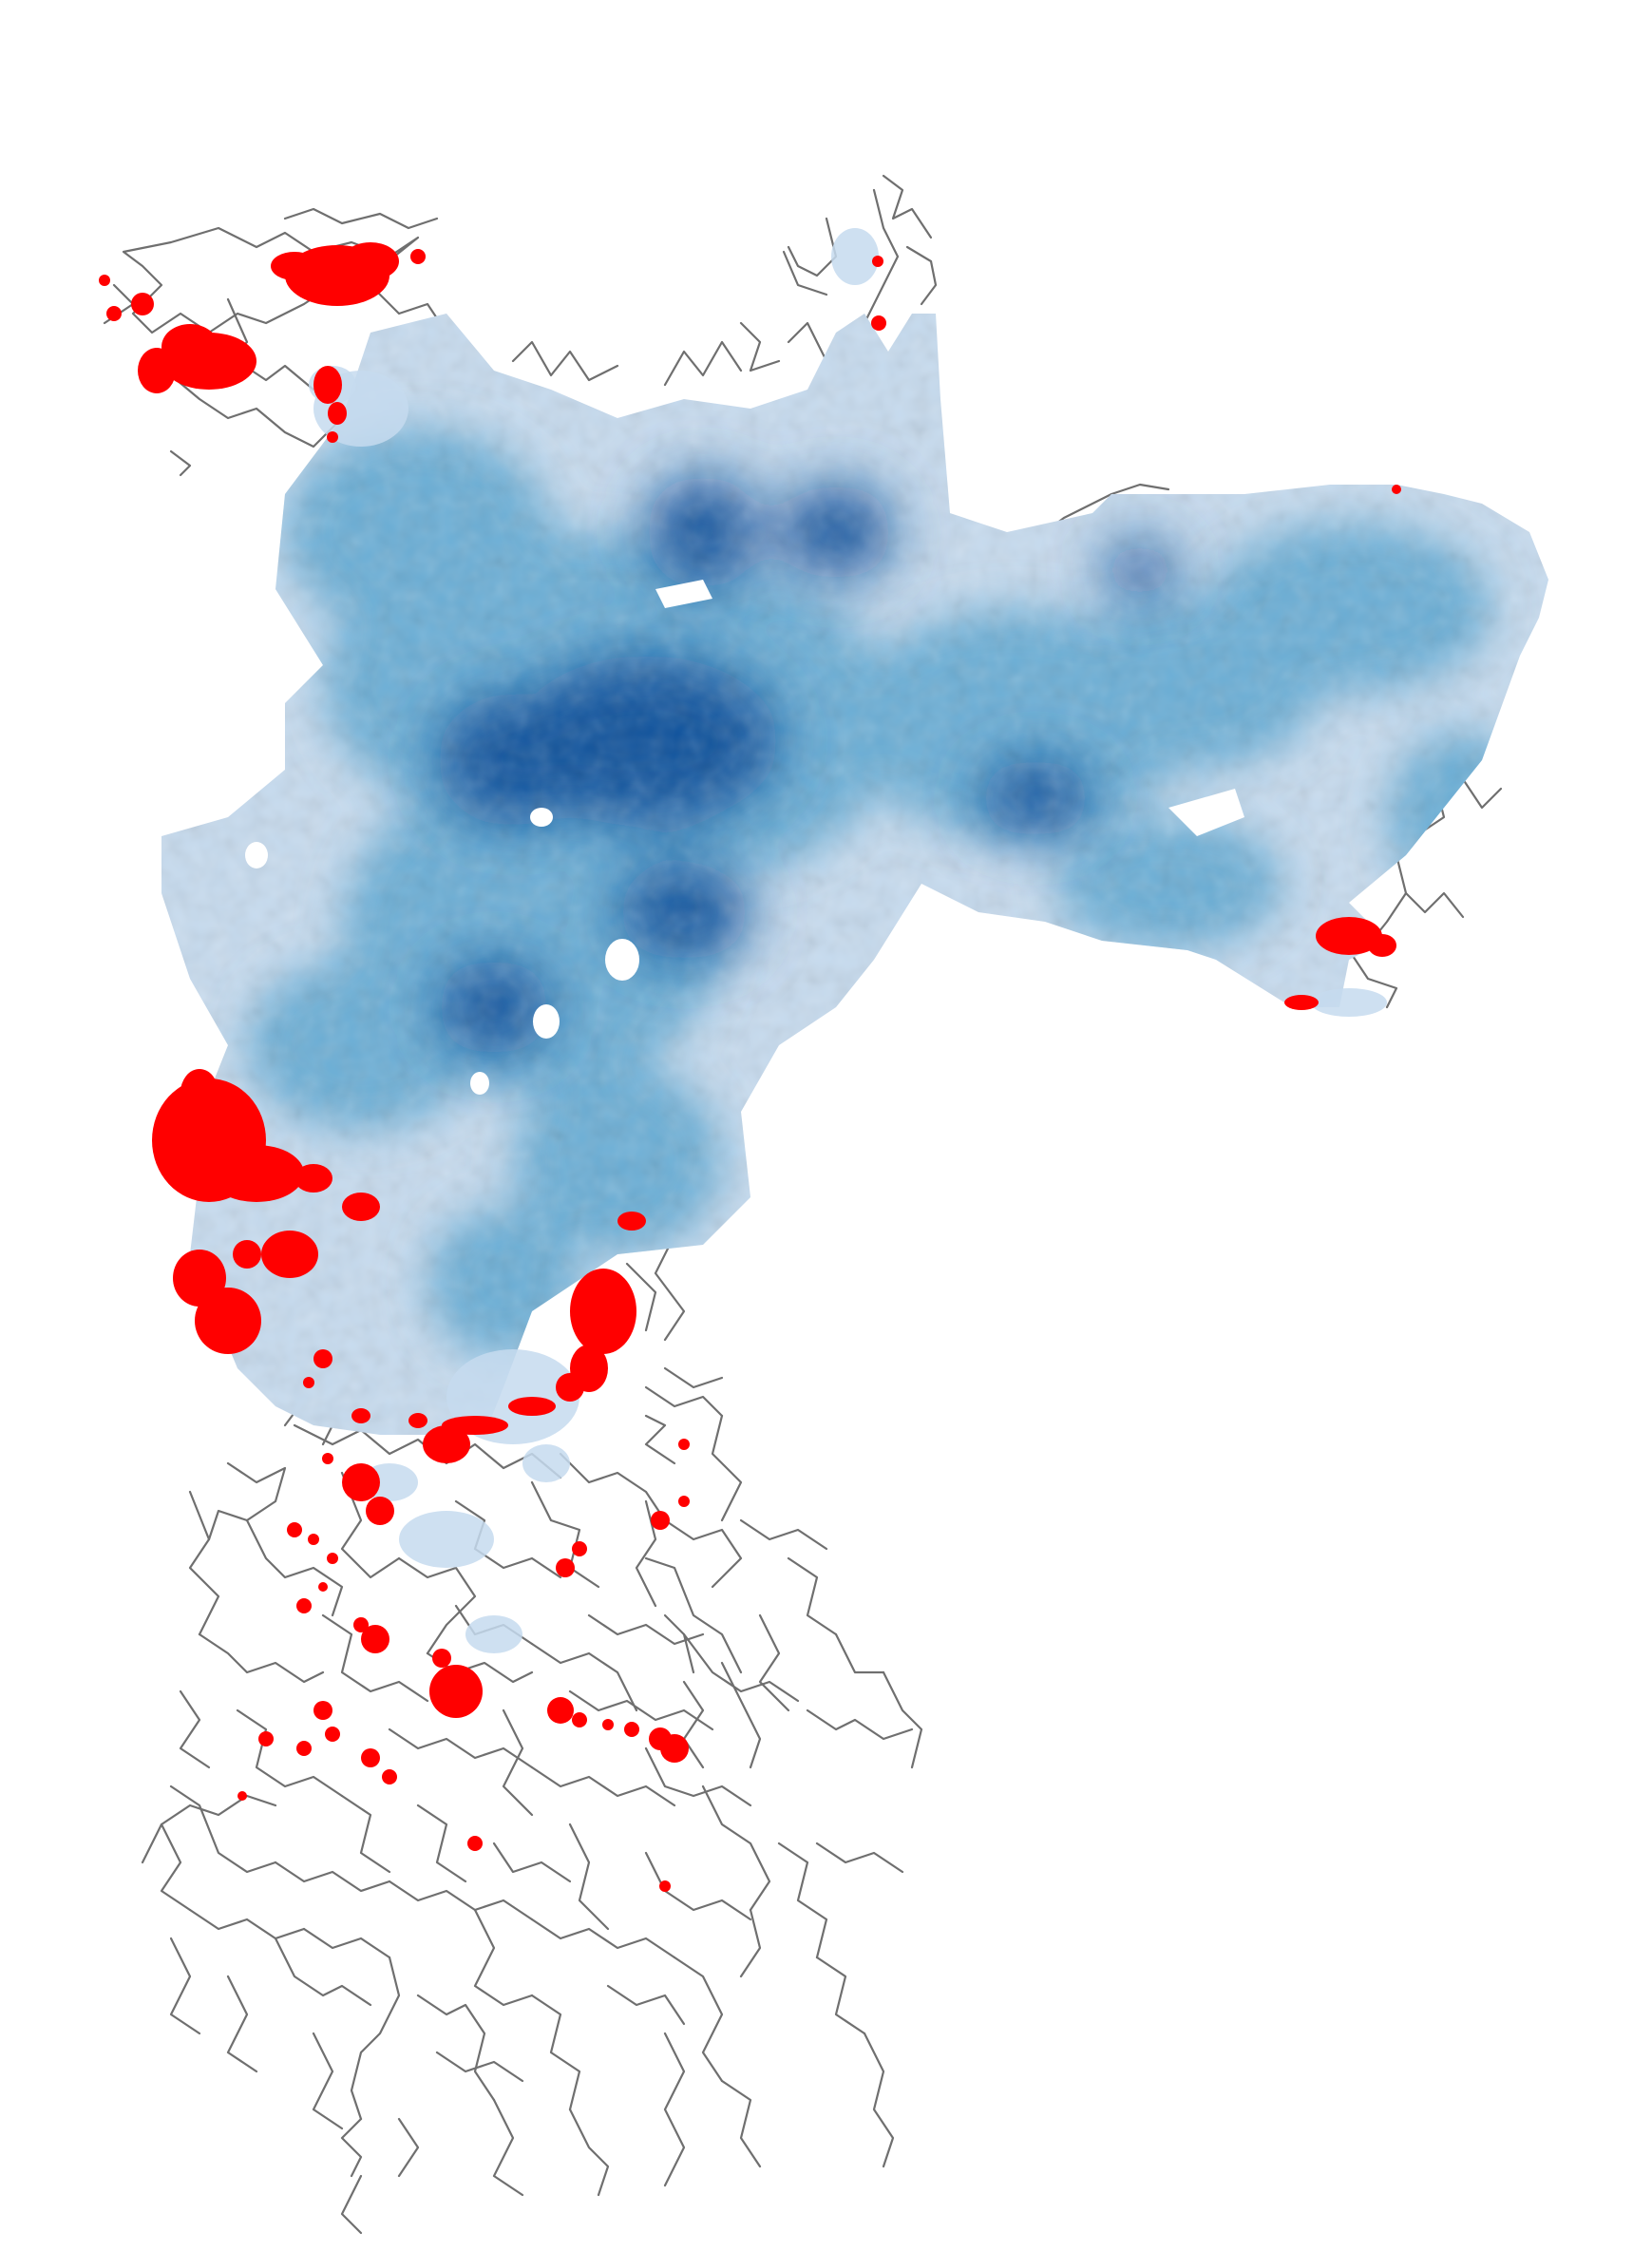 The height and width of the screenshot is (2252, 1652). Describe the element at coordinates (494, 1369) in the screenshot. I see `hotspot-cluster-south-arc` at that location.